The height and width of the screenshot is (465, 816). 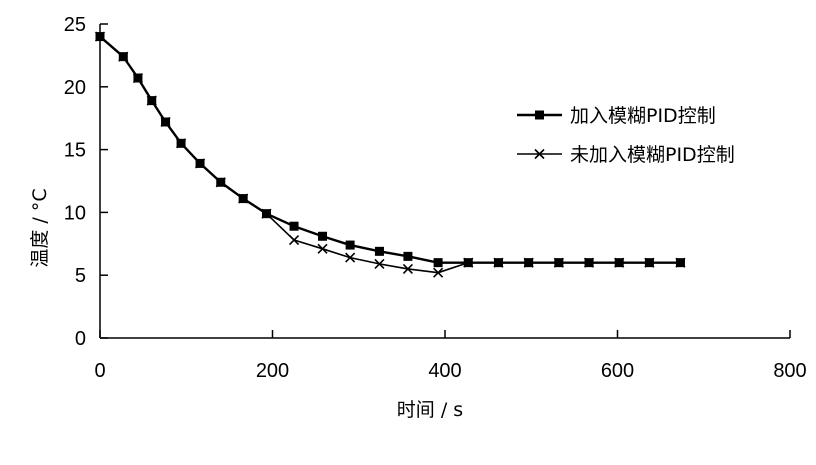 What do you see at coordinates (75, 25) in the screenshot?
I see `y-tick-label: 25` at bounding box center [75, 25].